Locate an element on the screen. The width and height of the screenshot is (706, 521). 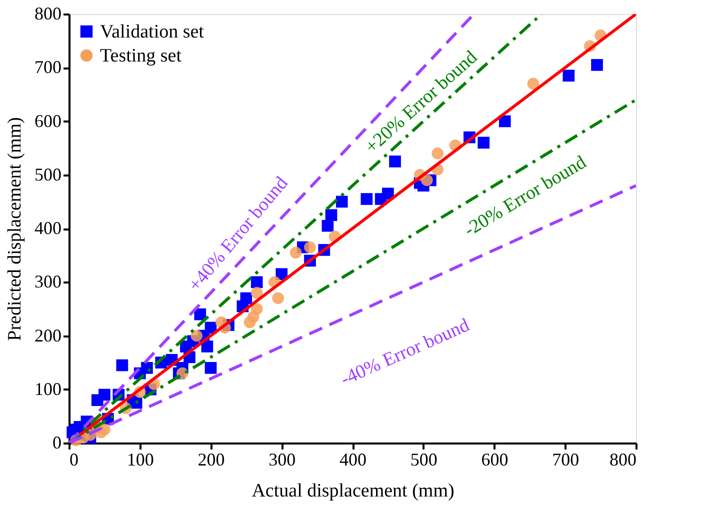
x-tick-label: 100 is located at coordinates (140, 460).